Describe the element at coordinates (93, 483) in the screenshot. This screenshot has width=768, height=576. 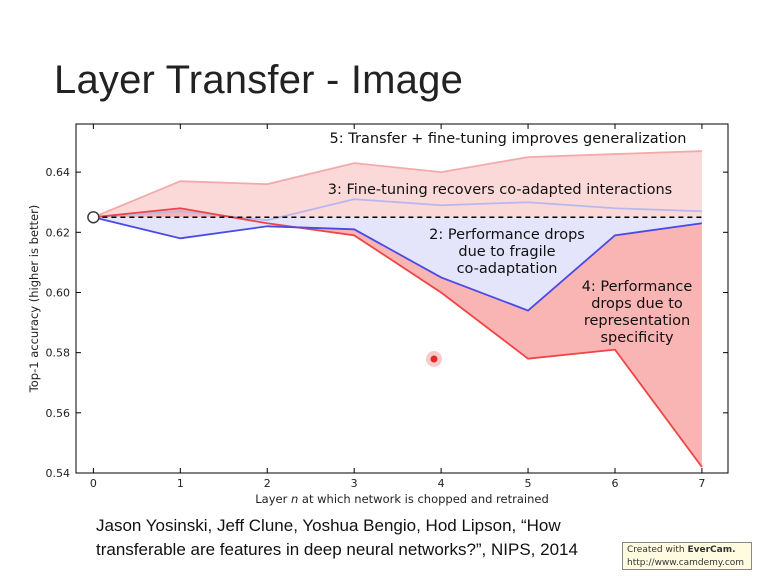
I see `x-tick-label-0: 0` at that location.